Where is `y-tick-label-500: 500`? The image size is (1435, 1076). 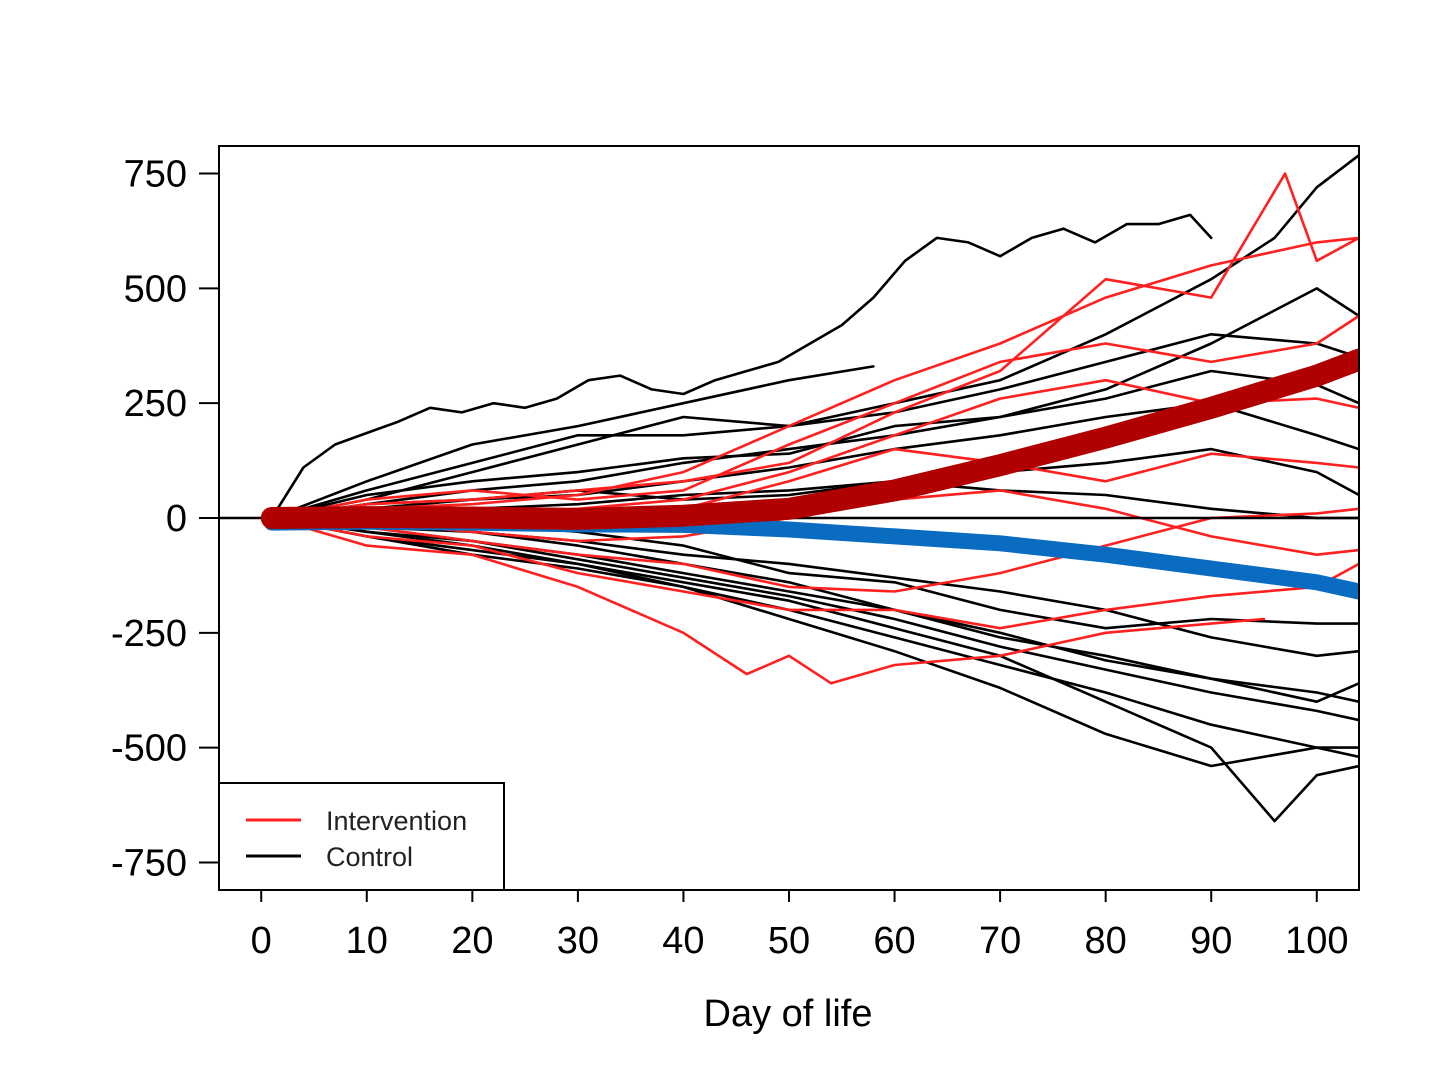
y-tick-label-500: 500 is located at coordinates (155, 289).